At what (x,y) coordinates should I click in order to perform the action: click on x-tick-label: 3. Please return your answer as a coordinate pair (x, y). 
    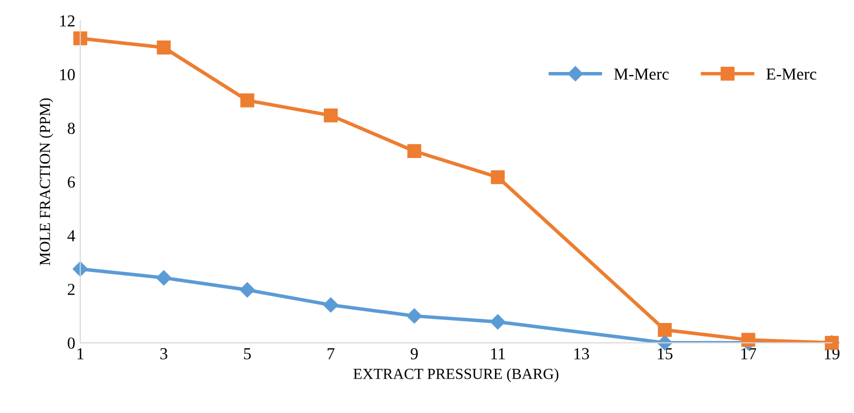
    Looking at the image, I should click on (164, 354).